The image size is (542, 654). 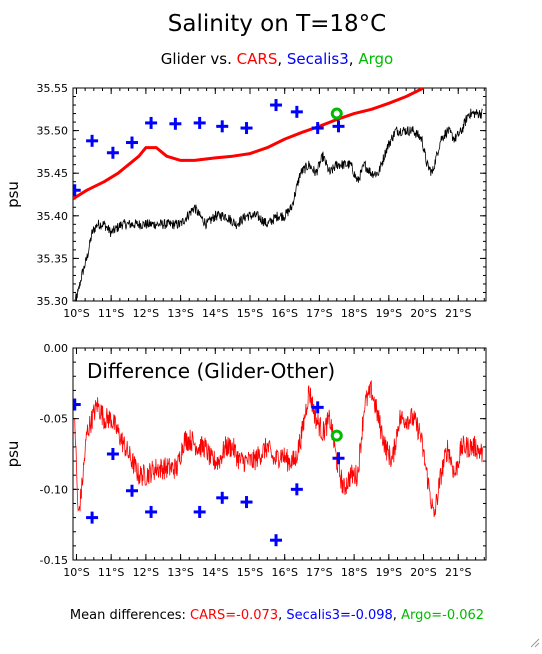 I want to click on y-tick-label: -0.10, so click(x=54, y=489).